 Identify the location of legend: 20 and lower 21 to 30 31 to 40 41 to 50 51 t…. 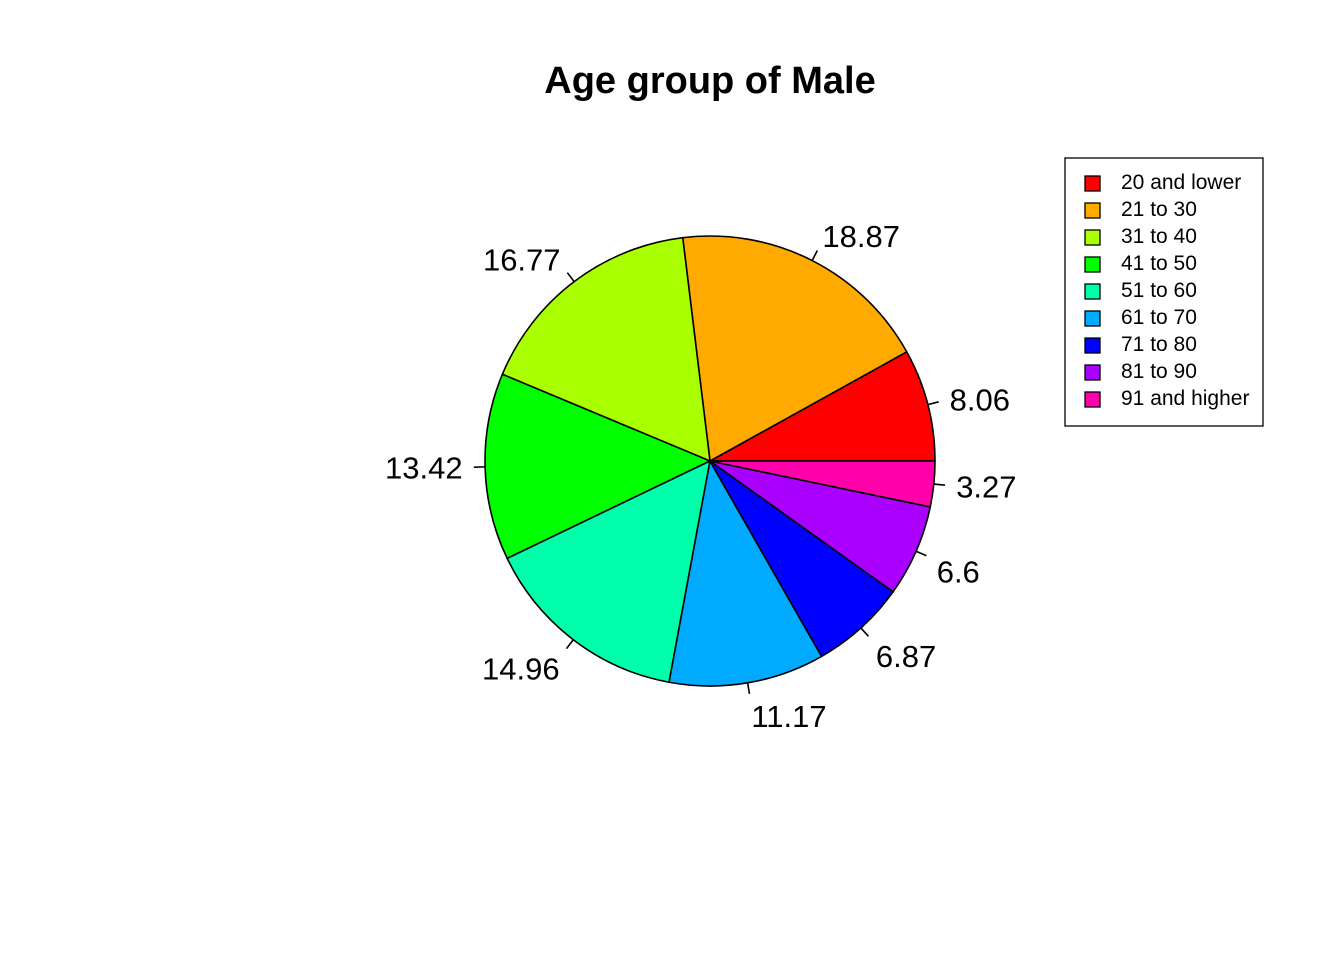
(1164, 292).